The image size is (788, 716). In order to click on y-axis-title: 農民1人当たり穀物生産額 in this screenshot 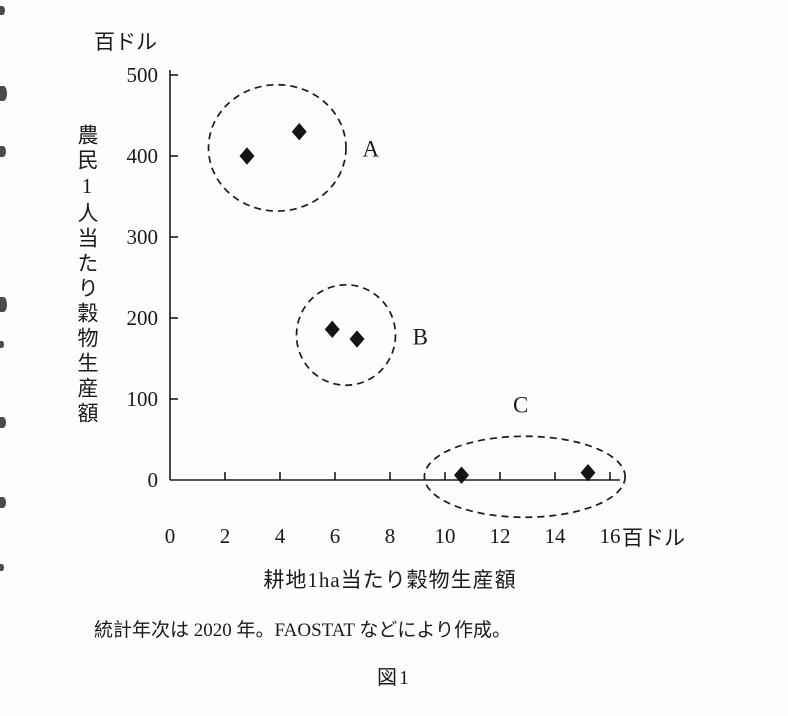, I will do `click(87, 275)`.